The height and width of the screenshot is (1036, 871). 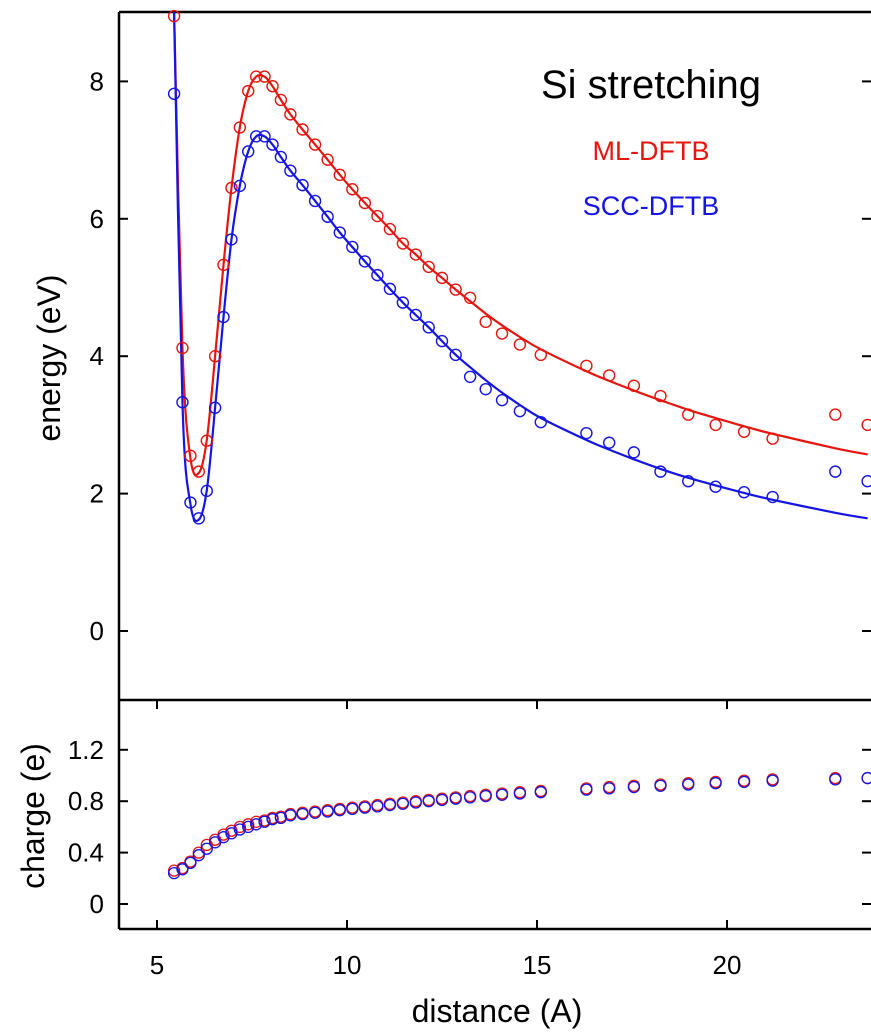 I want to click on charge-axis-label: charge (e), so click(x=33, y=816).